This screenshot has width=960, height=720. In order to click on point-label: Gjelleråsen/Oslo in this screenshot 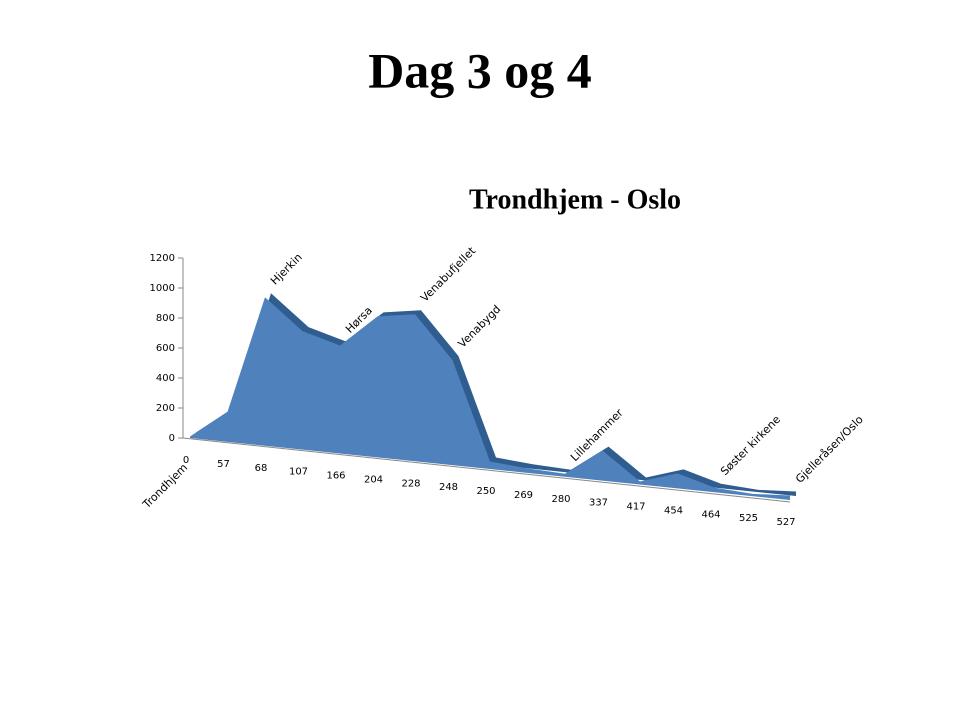, I will do `click(829, 449)`.